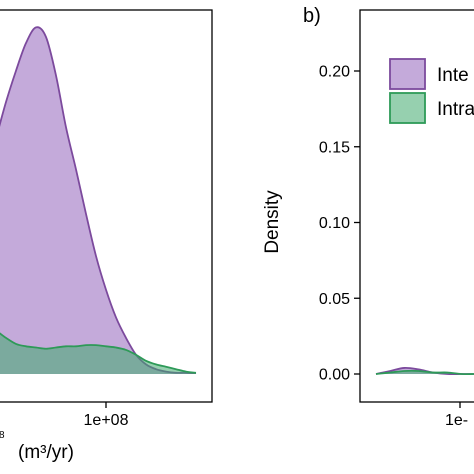 This screenshot has width=474, height=474. What do you see at coordinates (334, 375) in the screenshot?
I see `panel-b-y-tick-label: 0.00` at bounding box center [334, 375].